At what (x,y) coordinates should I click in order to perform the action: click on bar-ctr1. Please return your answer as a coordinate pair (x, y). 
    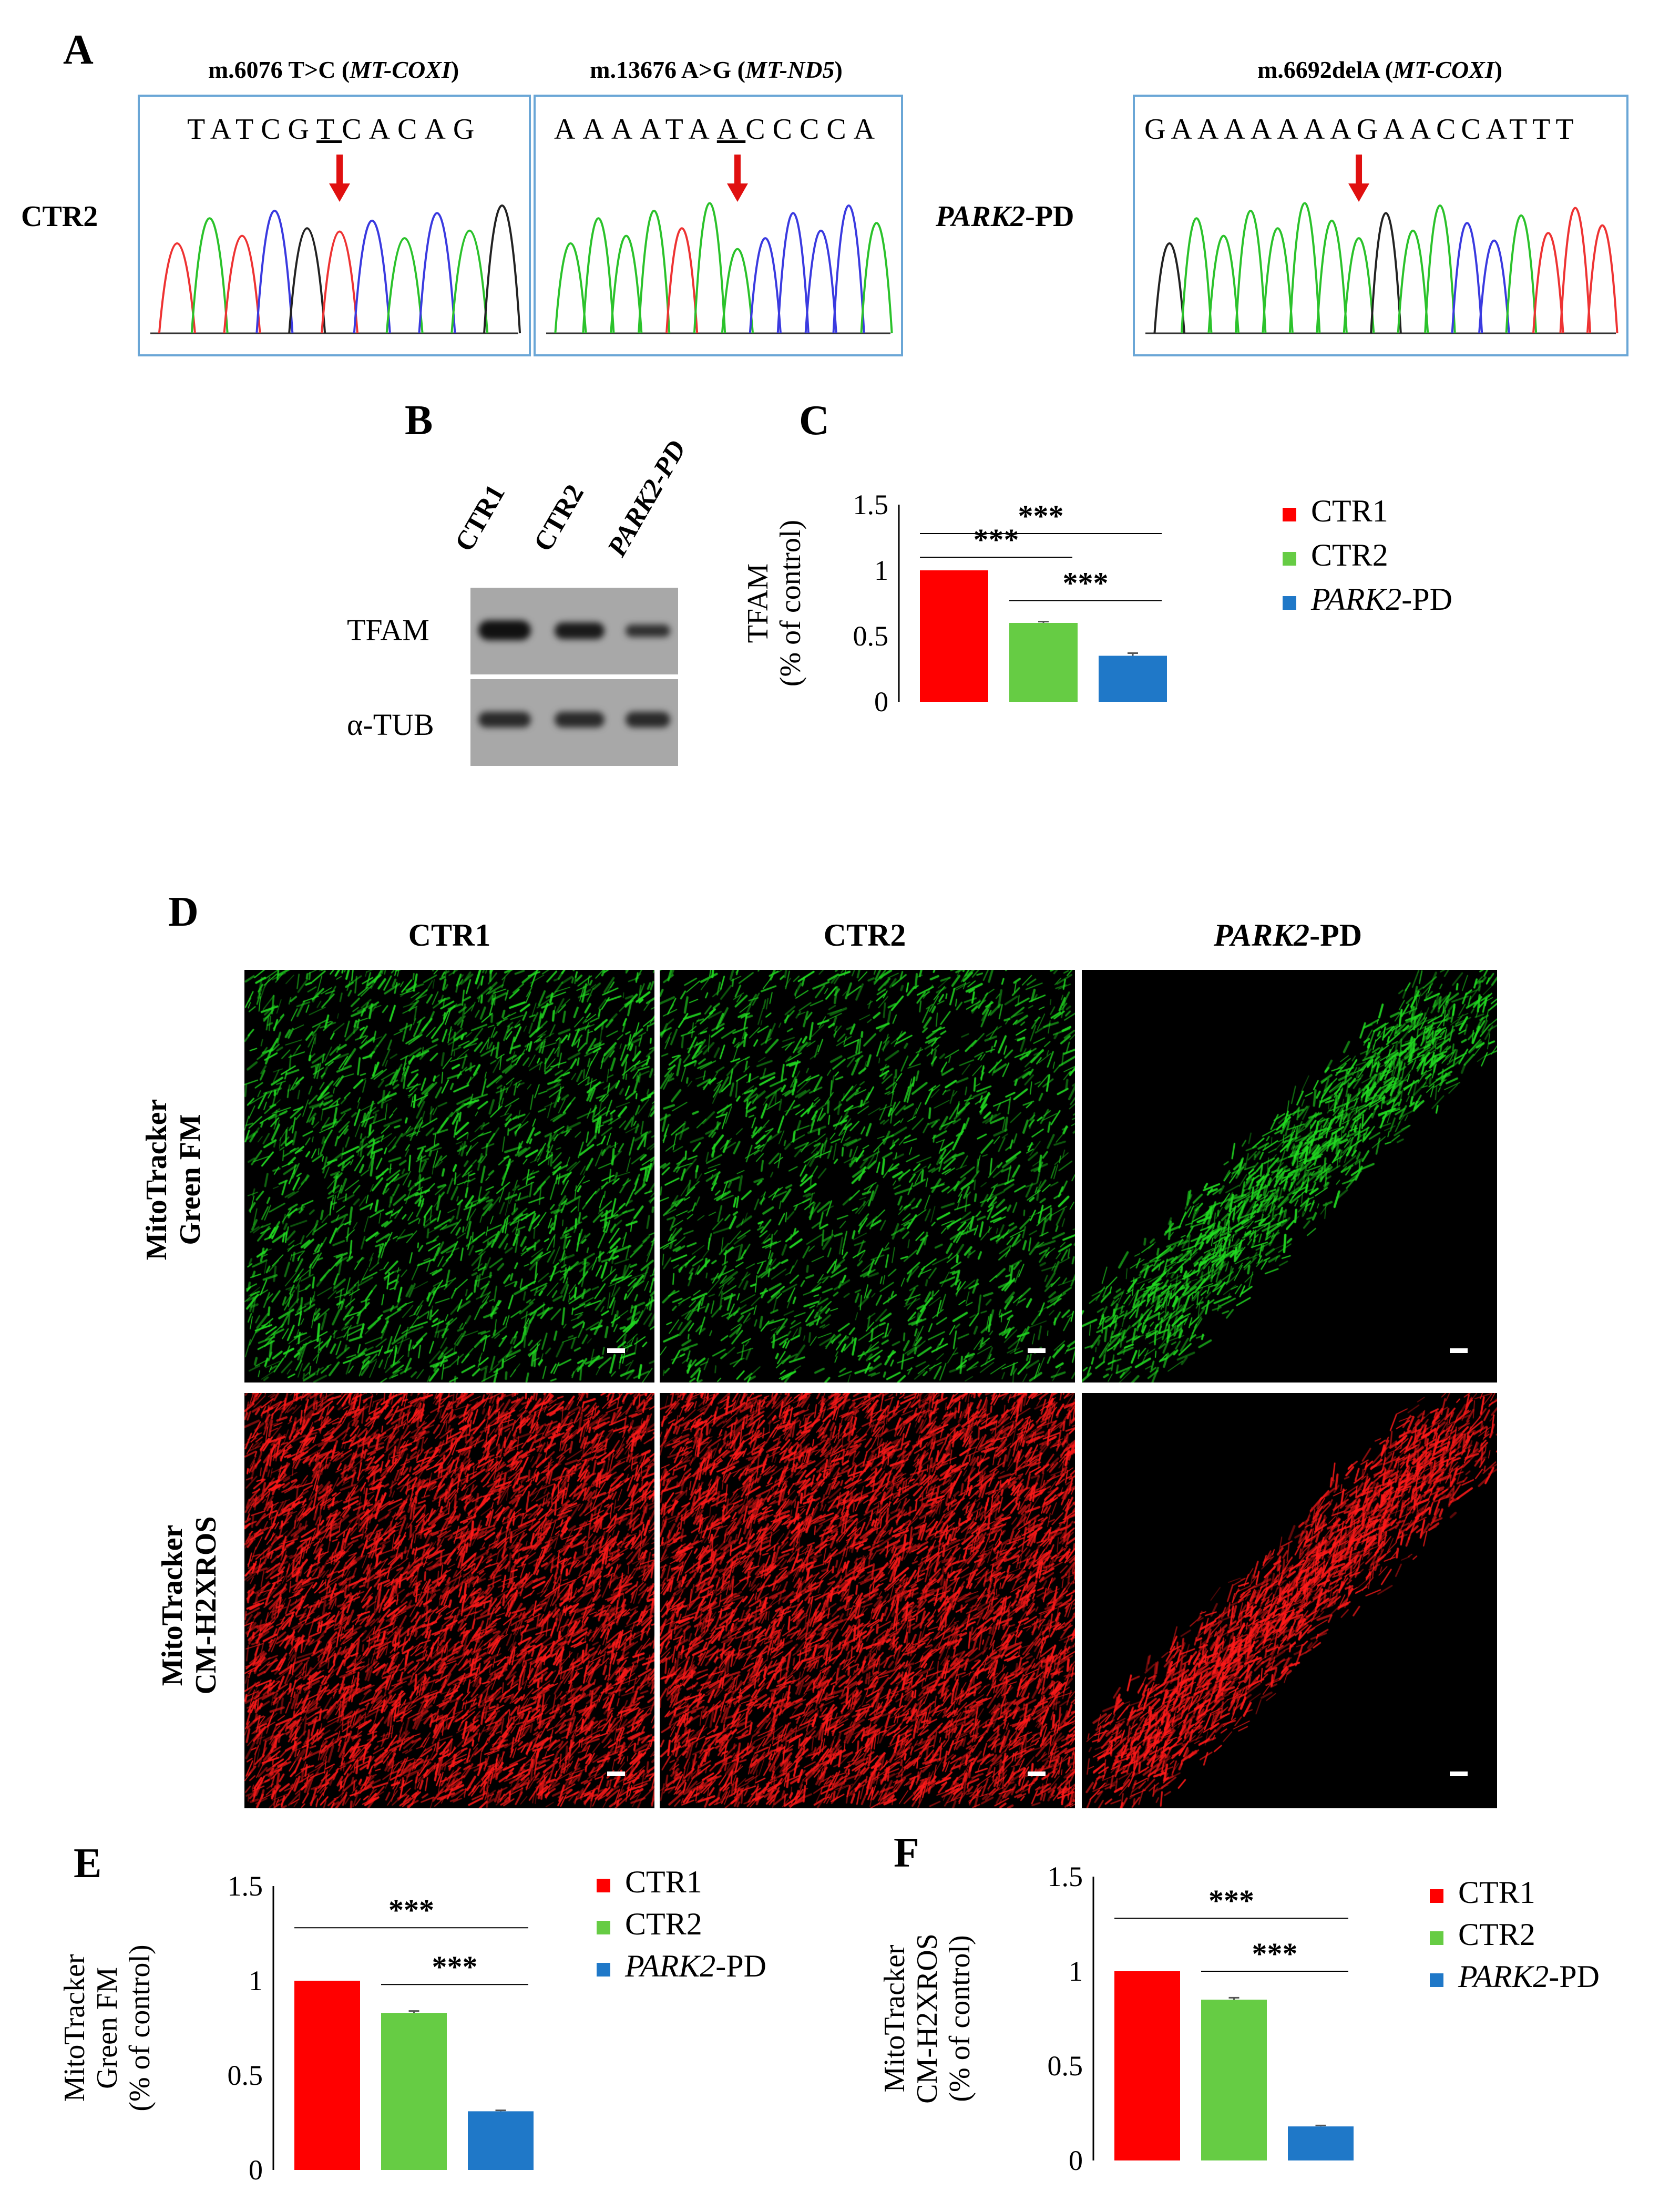
    Looking at the image, I should click on (1147, 2065).